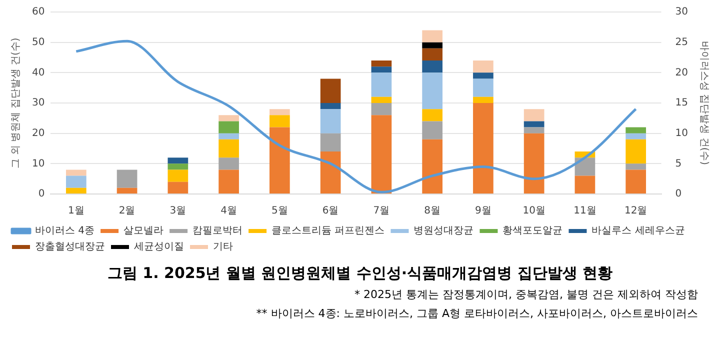 The width and height of the screenshot is (720, 339). What do you see at coordinates (38, 133) in the screenshot?
I see `y-tick-label: 20` at bounding box center [38, 133].